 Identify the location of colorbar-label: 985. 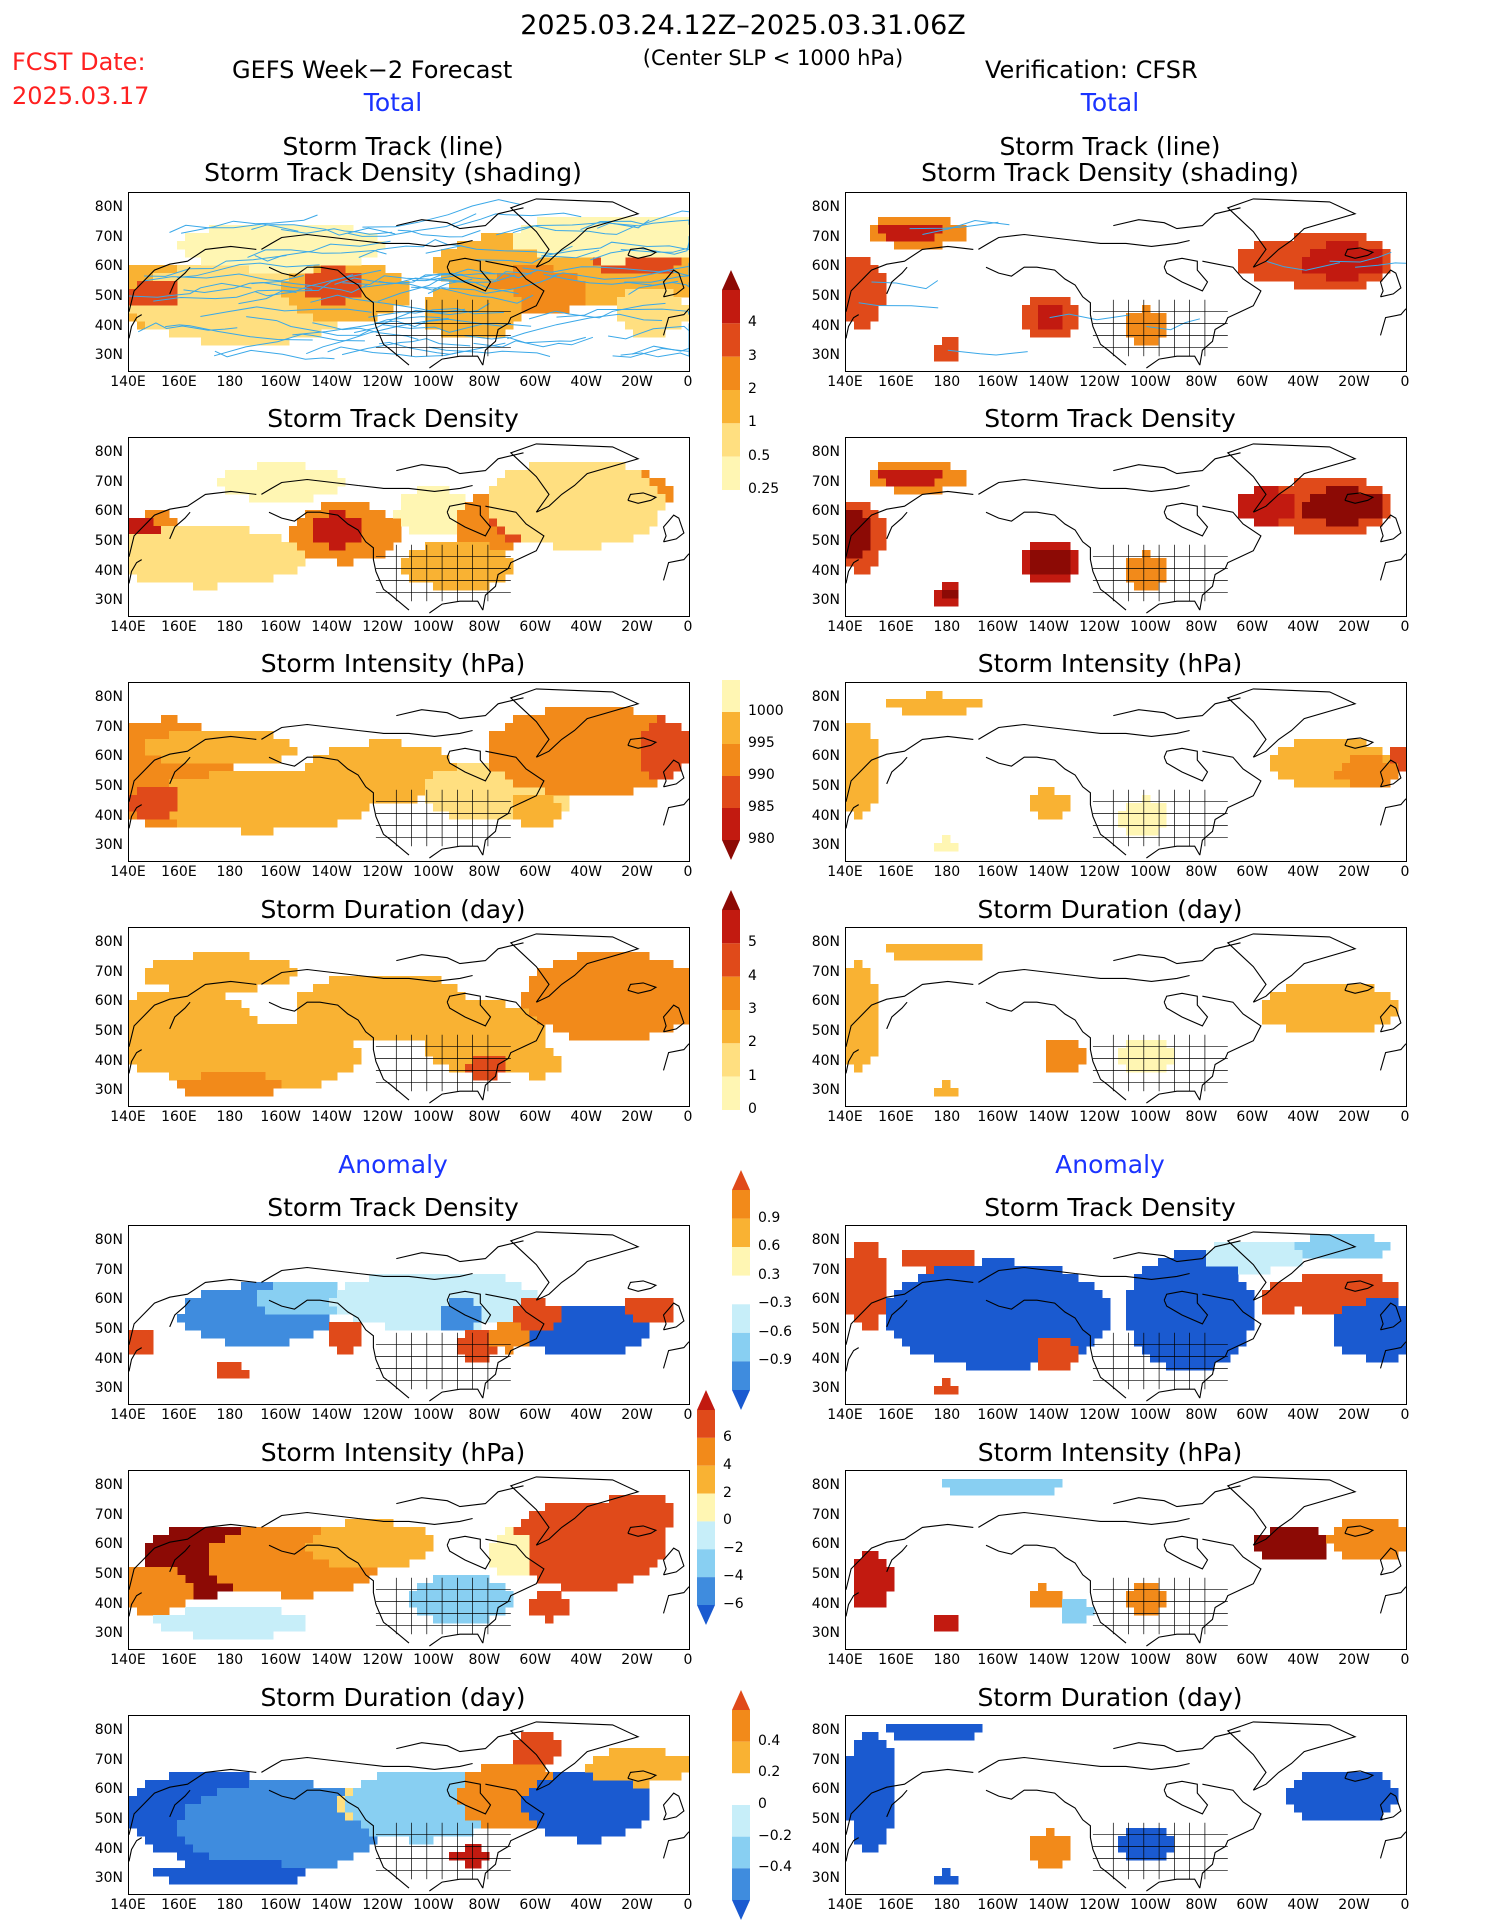
(761, 807).